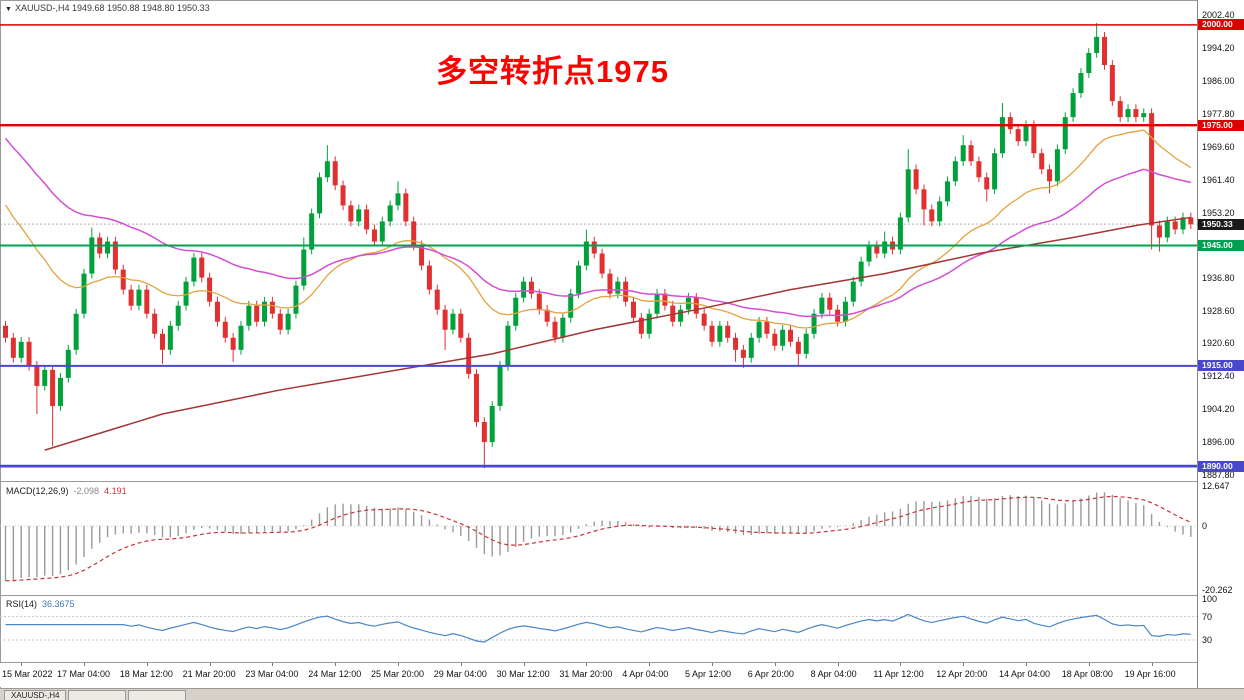  I want to click on price-level-badge: 1915.00, so click(1221, 366).